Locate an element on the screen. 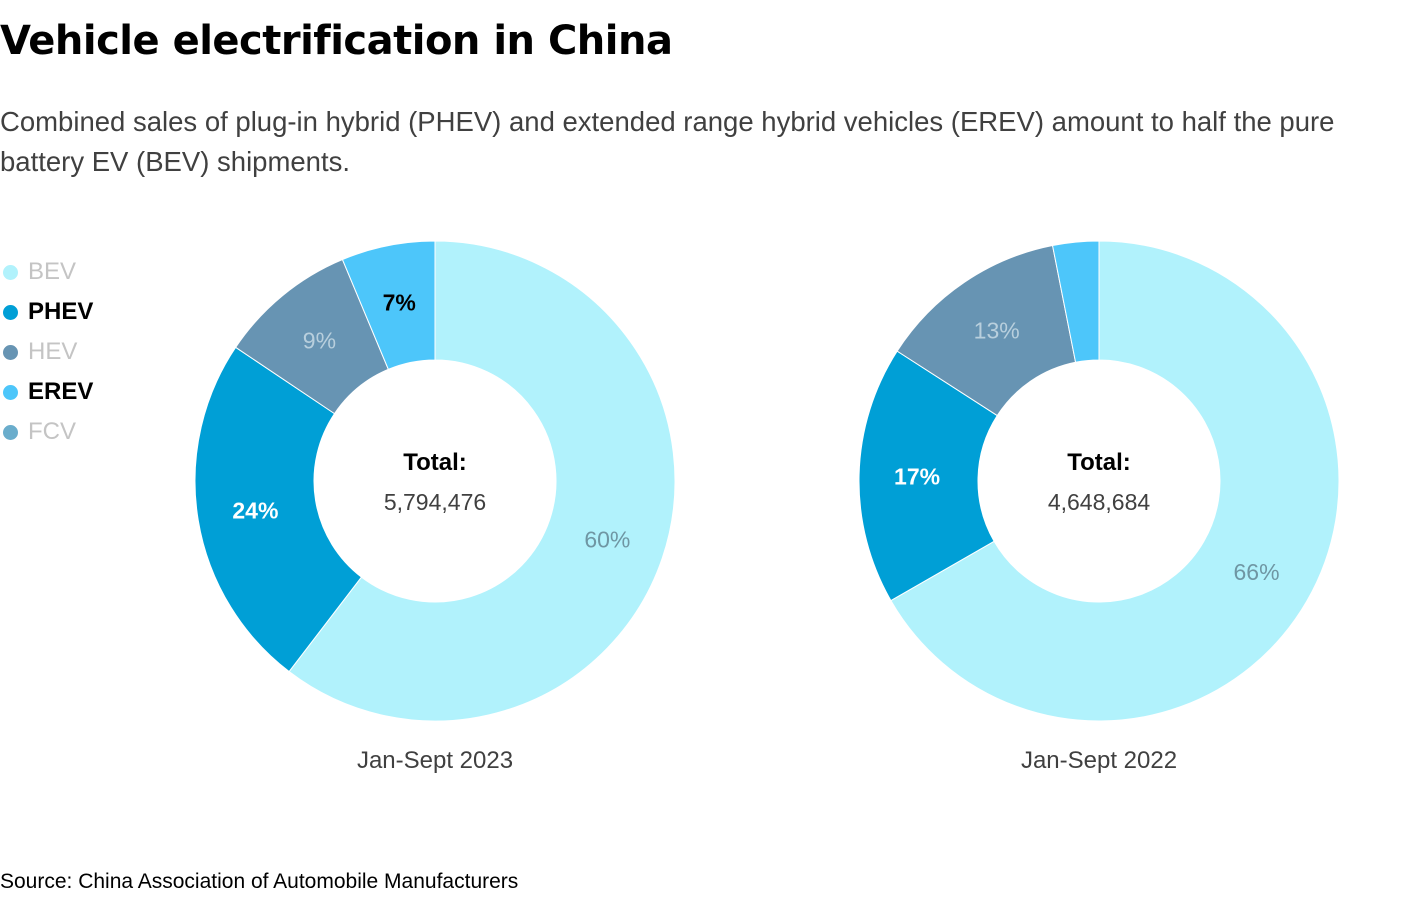  chart-caption: Jan-Sept 2022 is located at coordinates (1099, 760).